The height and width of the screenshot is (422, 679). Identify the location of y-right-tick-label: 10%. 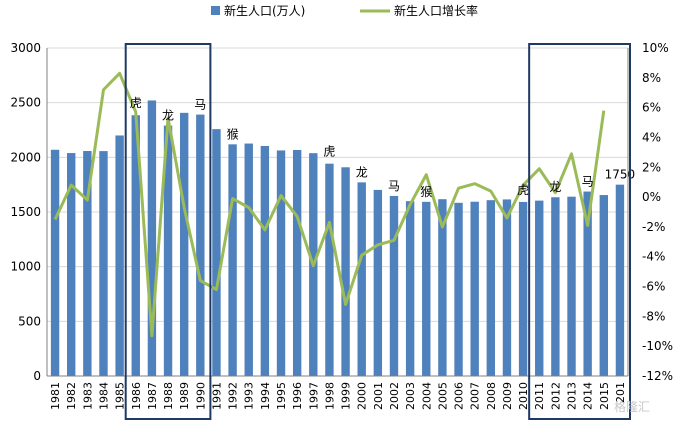
(655, 48).